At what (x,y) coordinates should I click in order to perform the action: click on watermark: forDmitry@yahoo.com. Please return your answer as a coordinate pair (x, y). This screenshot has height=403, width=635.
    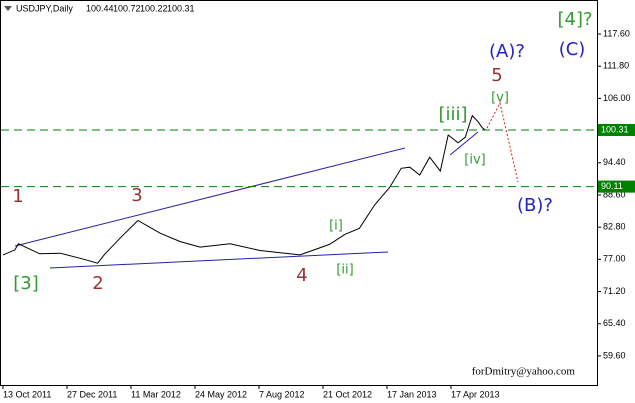
    Looking at the image, I should click on (524, 372).